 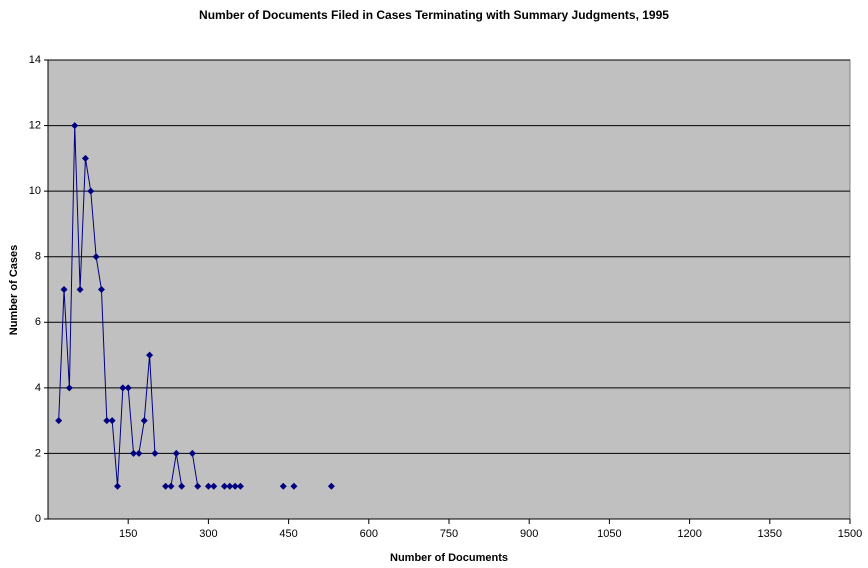 I want to click on x-tick-label: 450, so click(x=288, y=534).